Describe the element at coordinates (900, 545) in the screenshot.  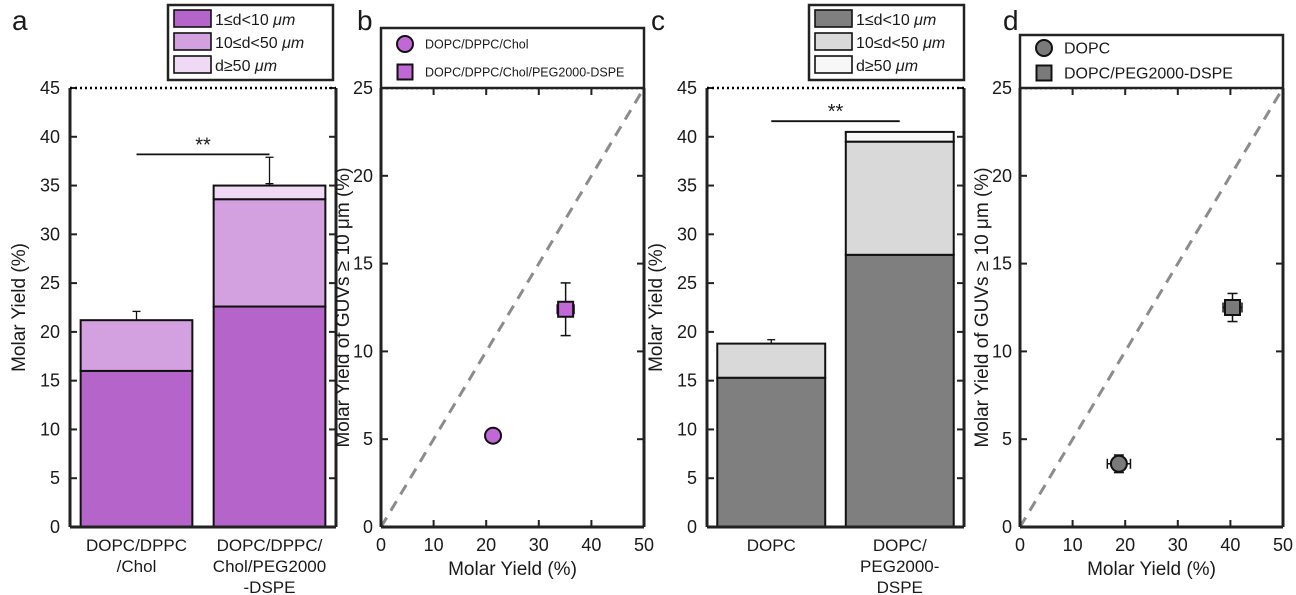
I see `category-label: DOPC/` at that location.